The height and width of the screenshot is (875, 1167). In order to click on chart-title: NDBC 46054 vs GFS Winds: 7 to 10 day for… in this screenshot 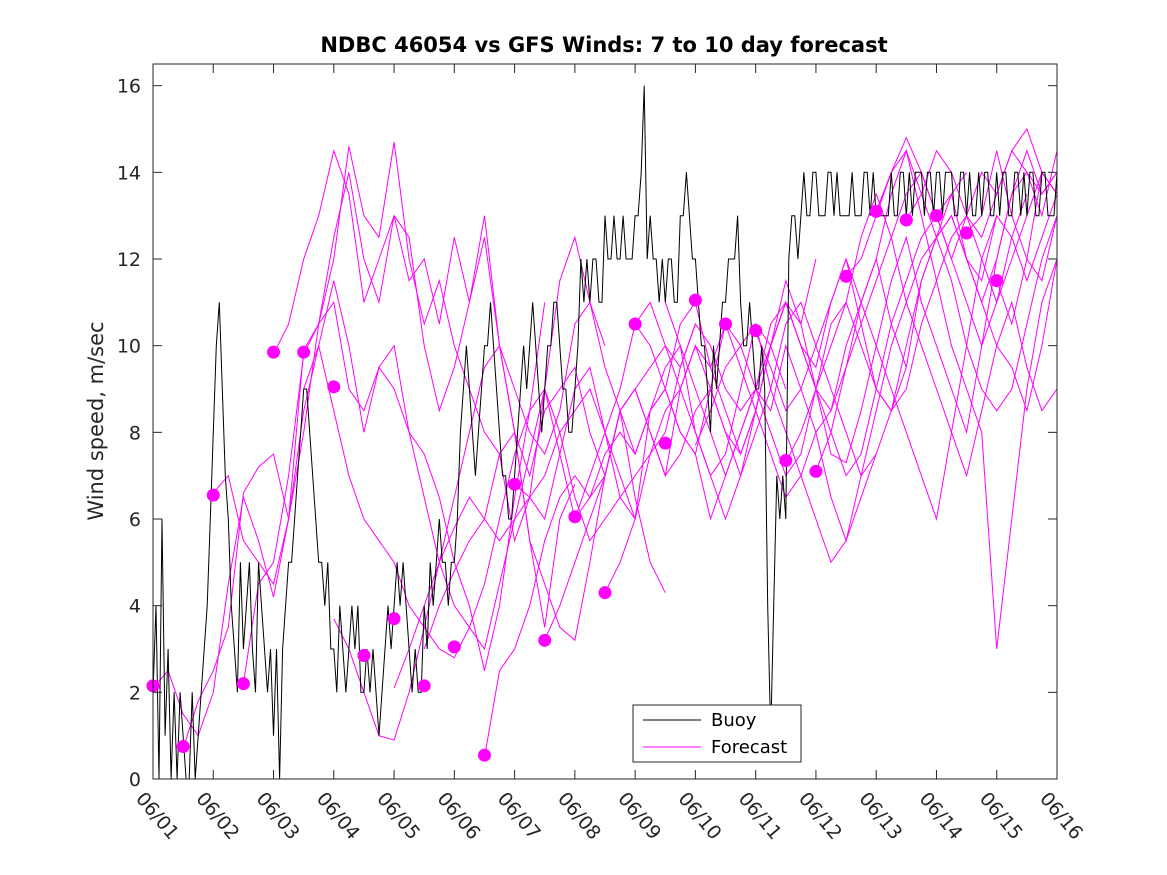, I will do `click(603, 45)`.